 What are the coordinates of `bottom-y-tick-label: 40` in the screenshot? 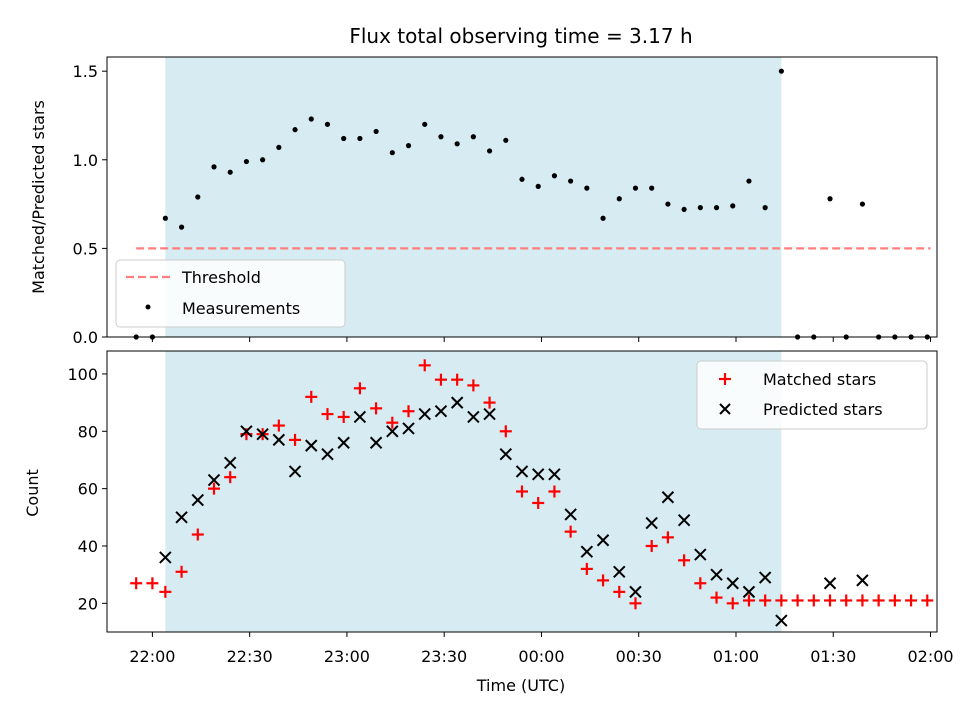 It's located at (88, 546).